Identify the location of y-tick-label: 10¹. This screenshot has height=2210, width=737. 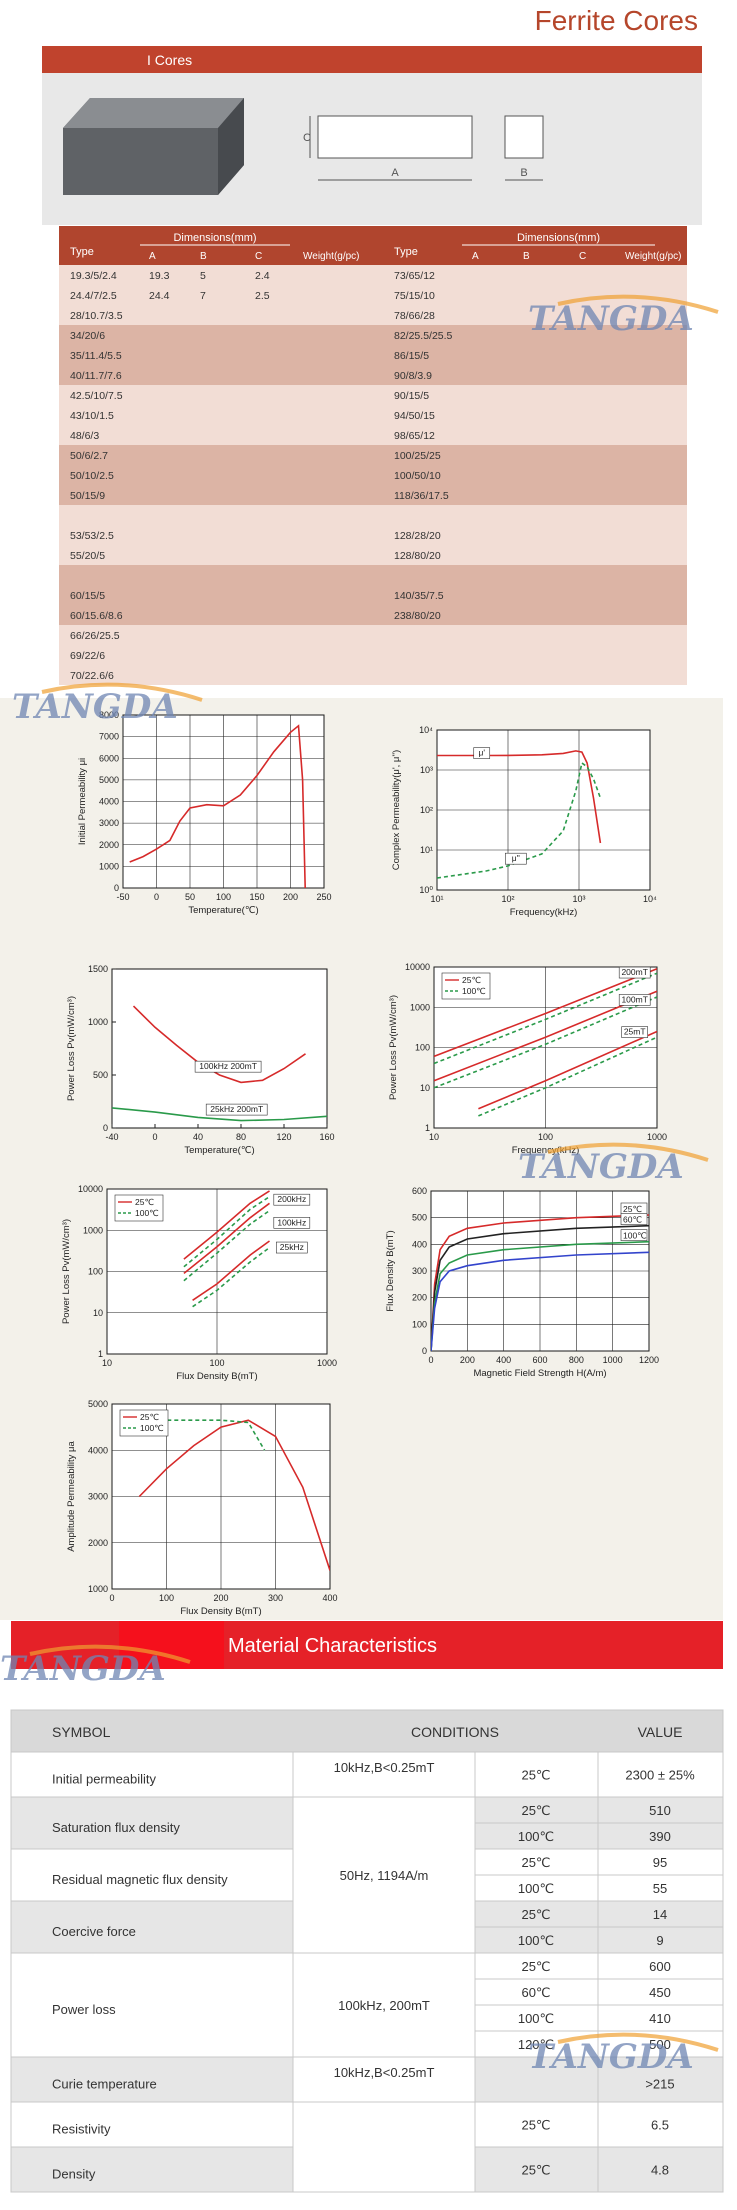
(426, 850).